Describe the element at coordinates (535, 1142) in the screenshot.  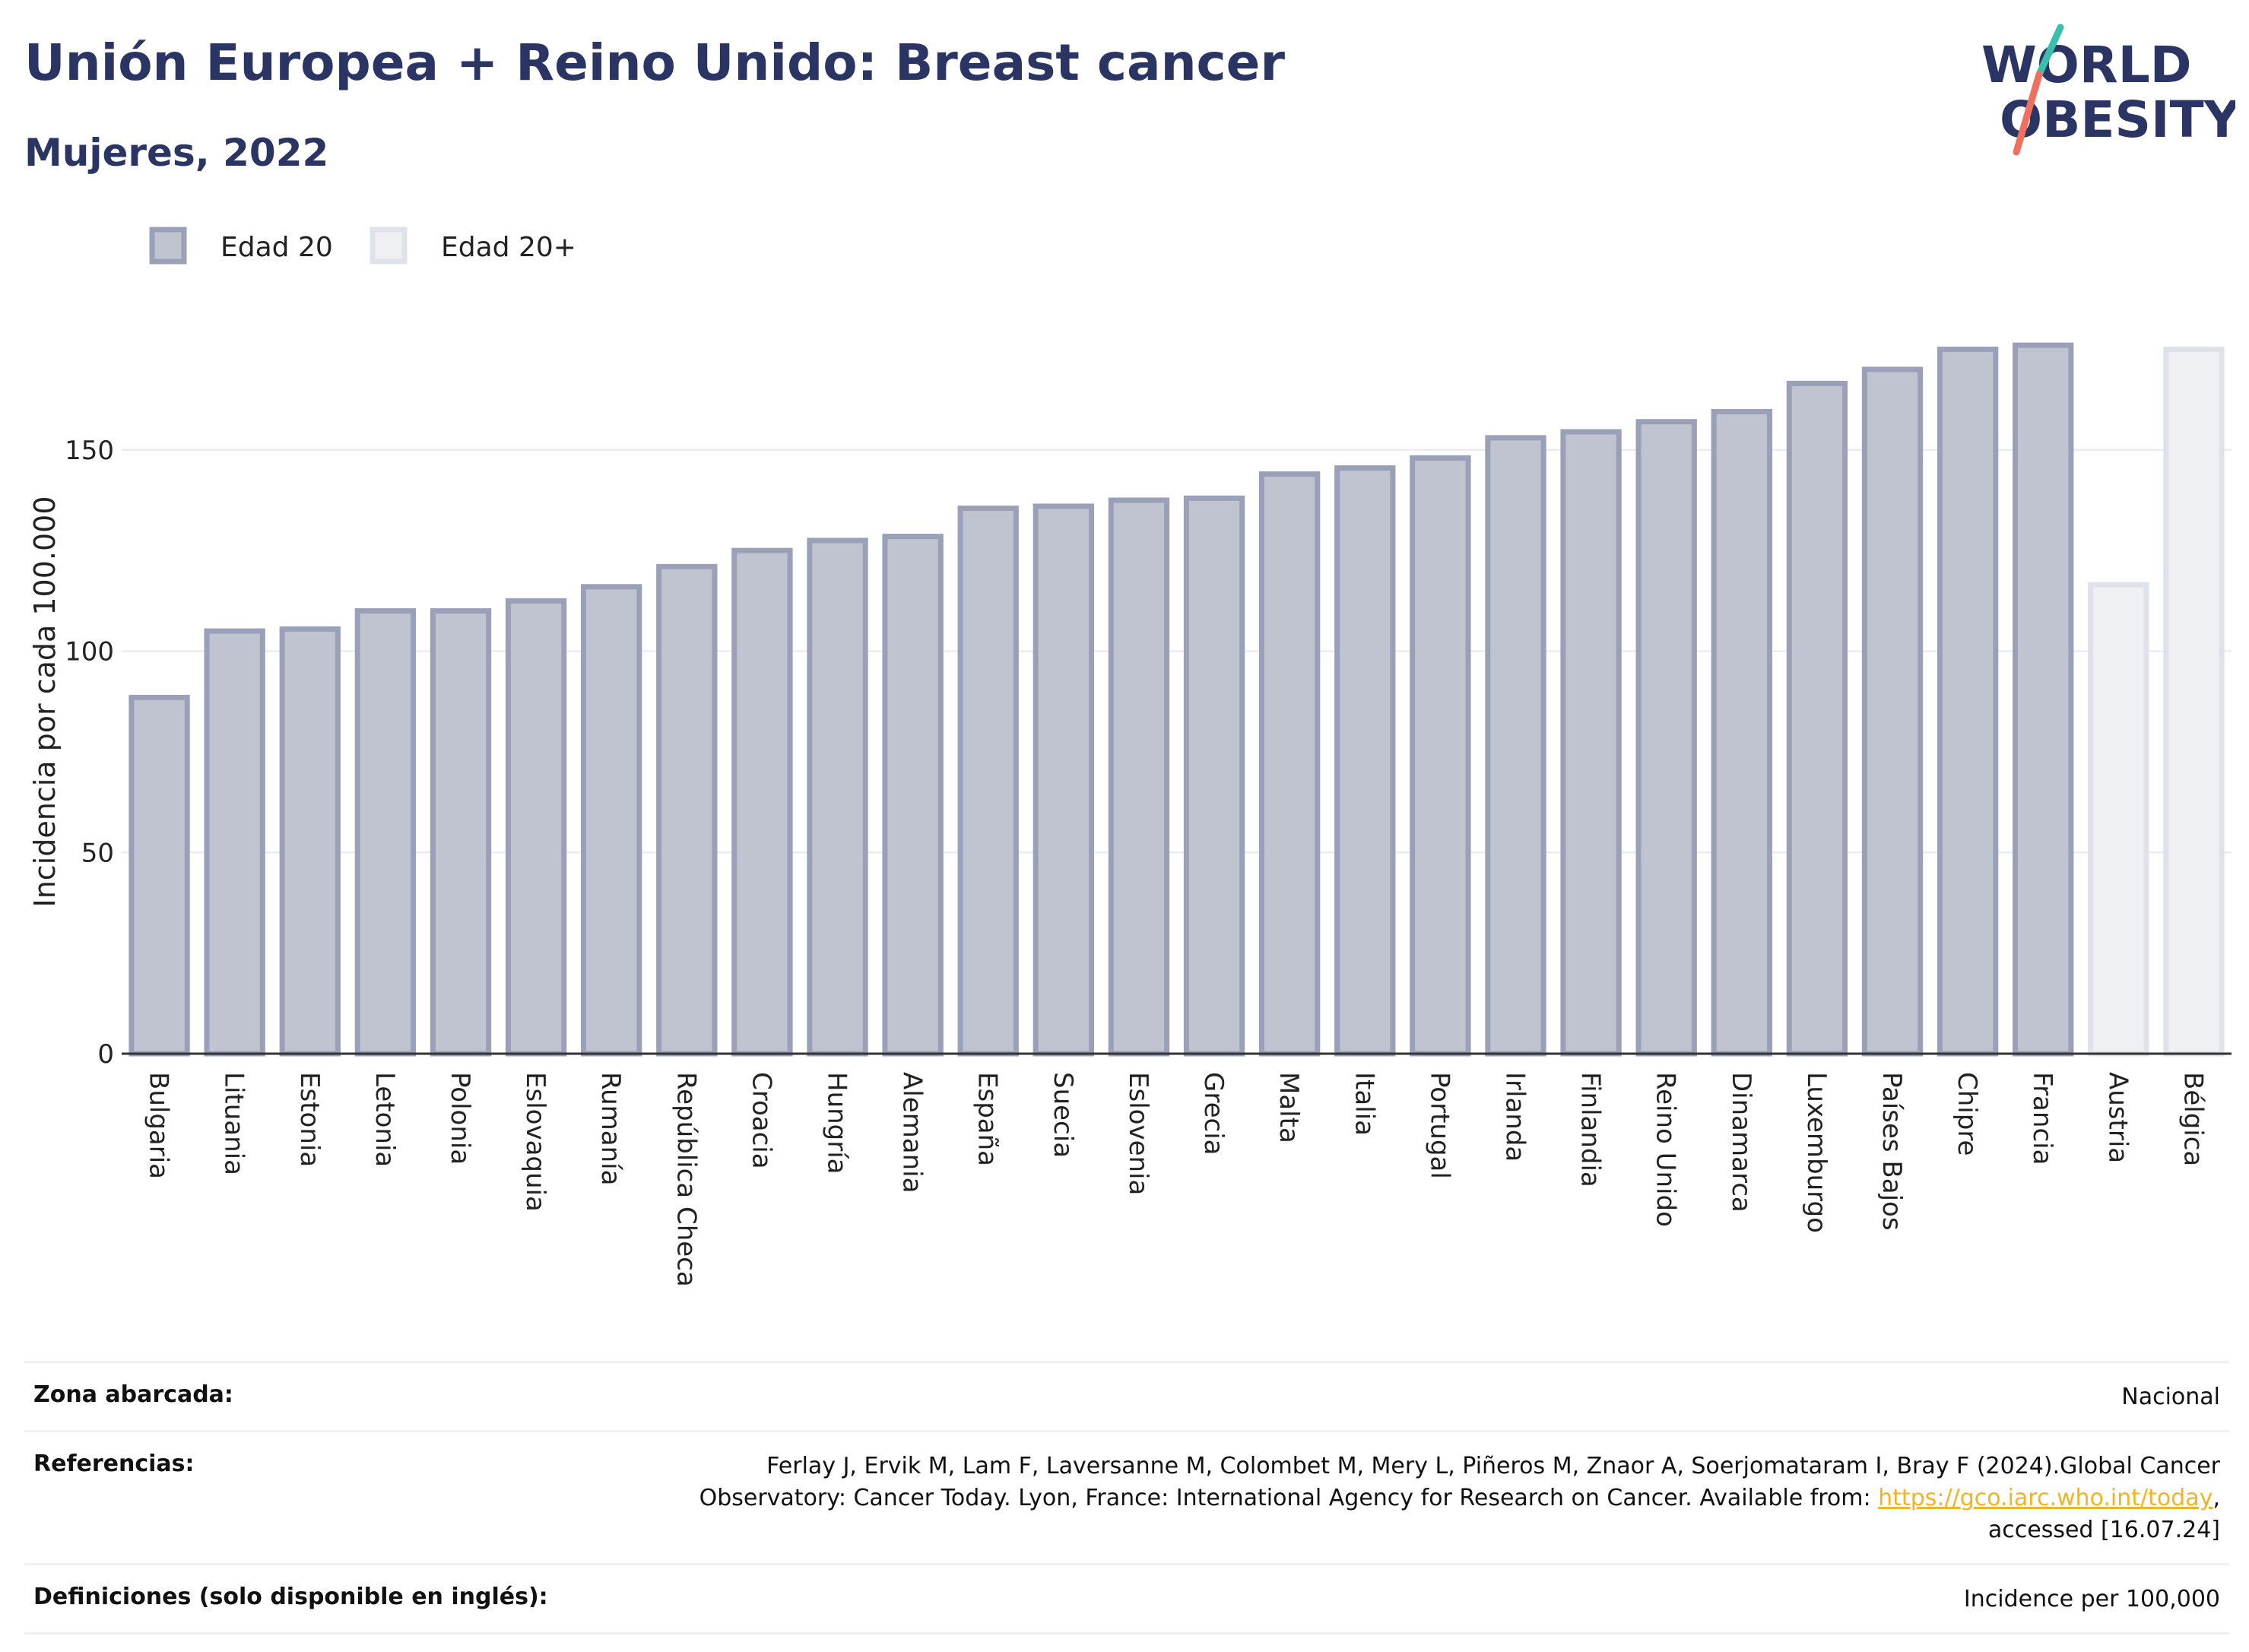
I see `x-tick-label: Eslovaquia` at that location.